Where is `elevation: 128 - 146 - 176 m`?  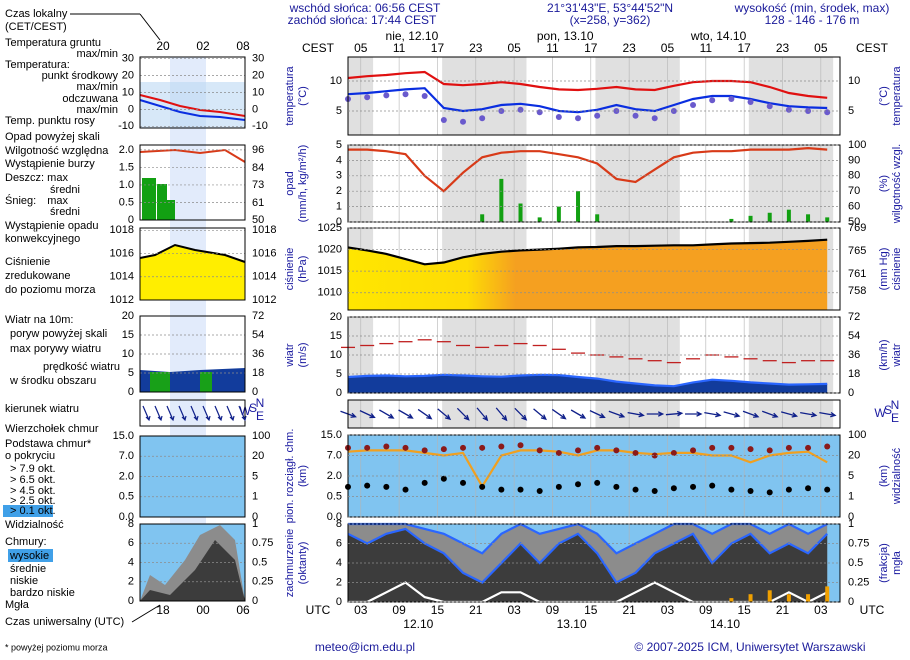 elevation: 128 - 146 - 176 m is located at coordinates (812, 20).